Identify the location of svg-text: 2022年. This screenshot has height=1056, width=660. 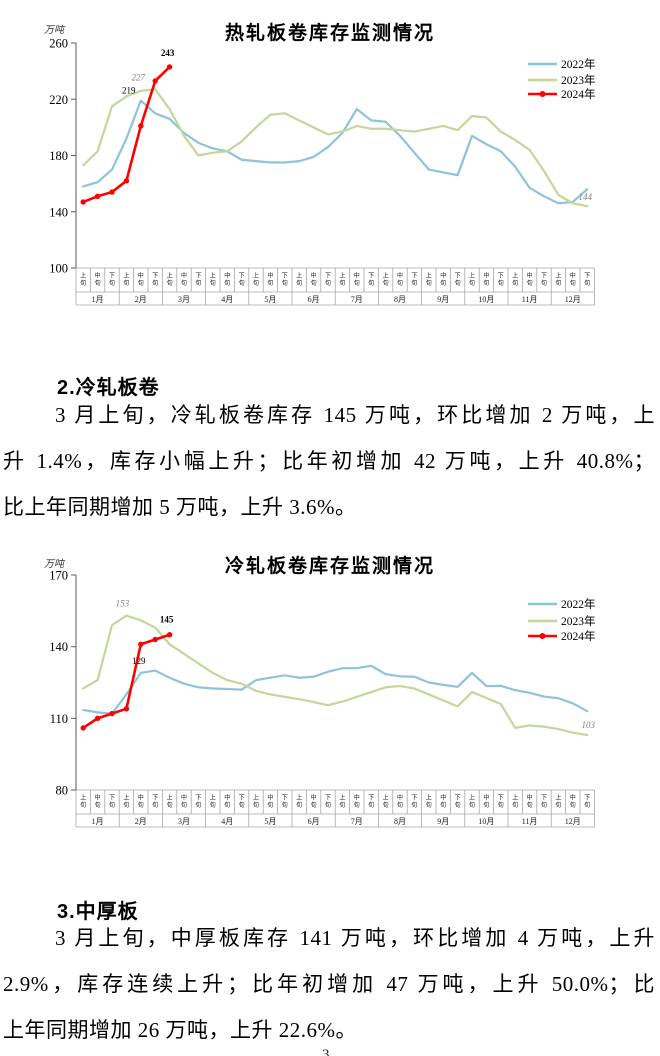
(578, 64).